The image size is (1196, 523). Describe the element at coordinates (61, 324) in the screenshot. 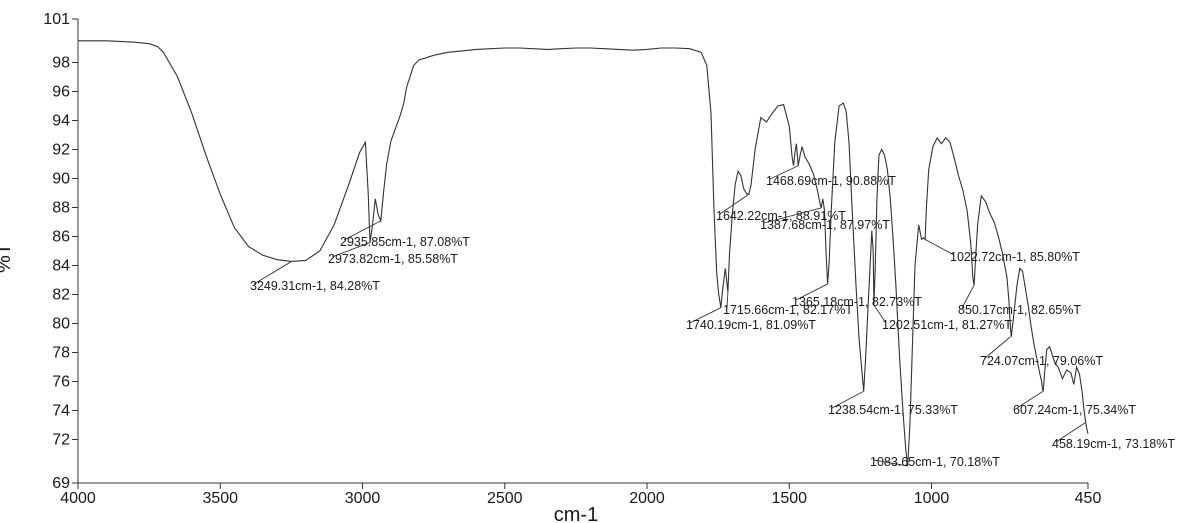

I see `y-tick-label: 80` at that location.